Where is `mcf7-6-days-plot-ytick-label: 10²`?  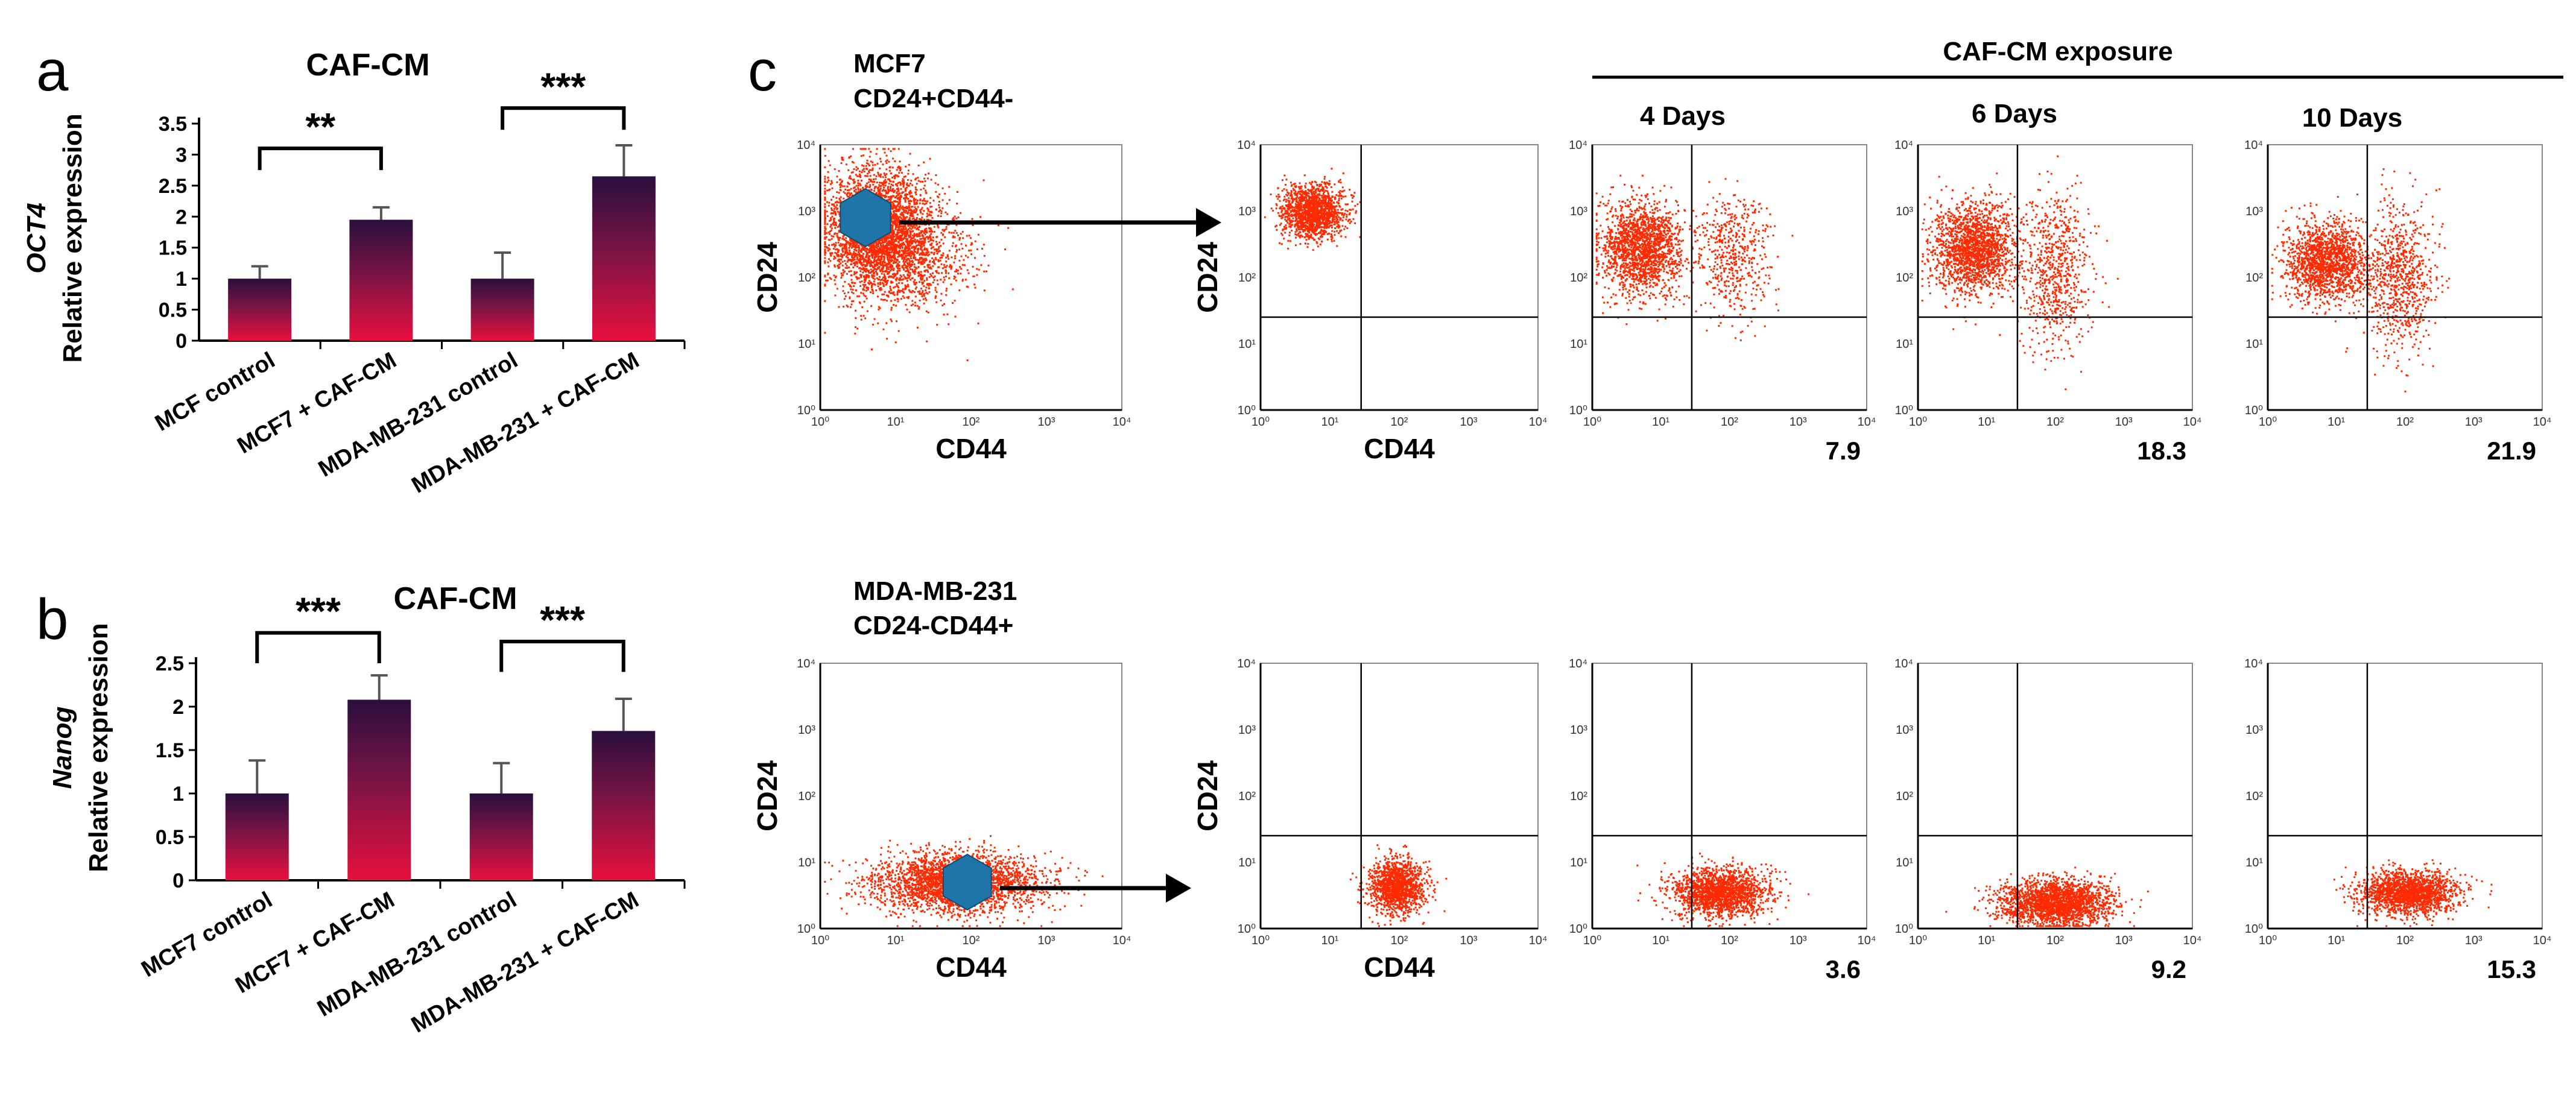
mcf7-6-days-plot-ytick-label: 10² is located at coordinates (1904, 278).